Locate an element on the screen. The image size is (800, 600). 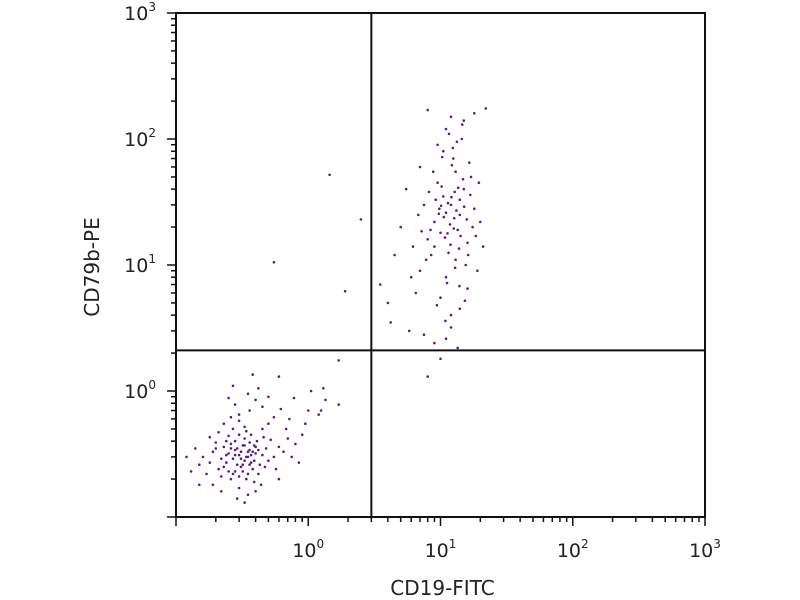
y-tick-label: 10⁰ is located at coordinates (140, 390).